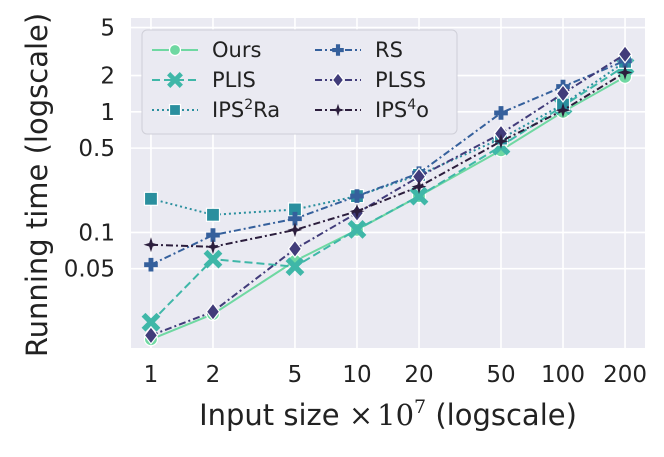  I want to click on legend-marker-rs, so click(338, 50).